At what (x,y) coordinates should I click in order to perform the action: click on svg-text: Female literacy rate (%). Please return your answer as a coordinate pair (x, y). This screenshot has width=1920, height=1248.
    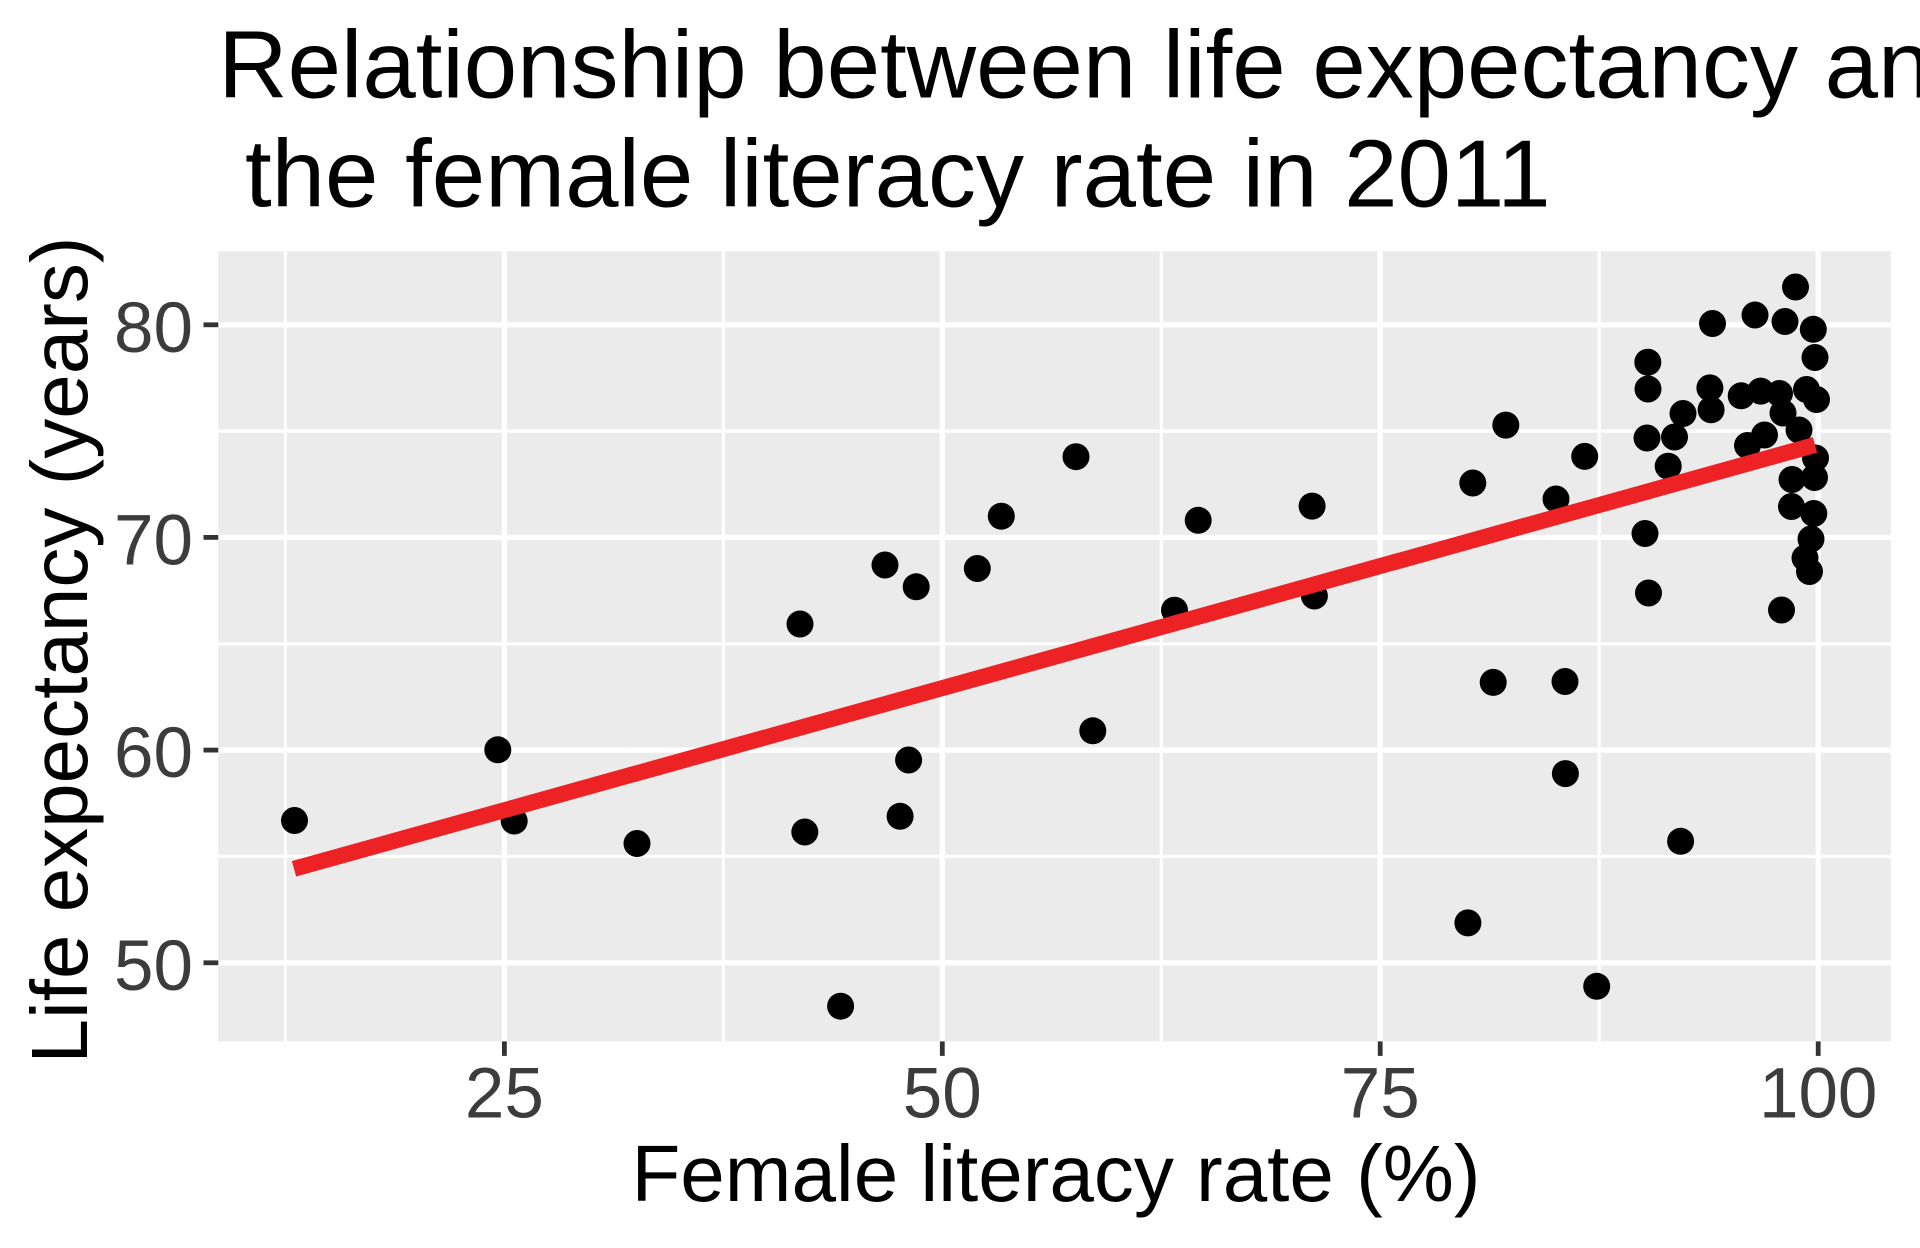
    Looking at the image, I should click on (1055, 1173).